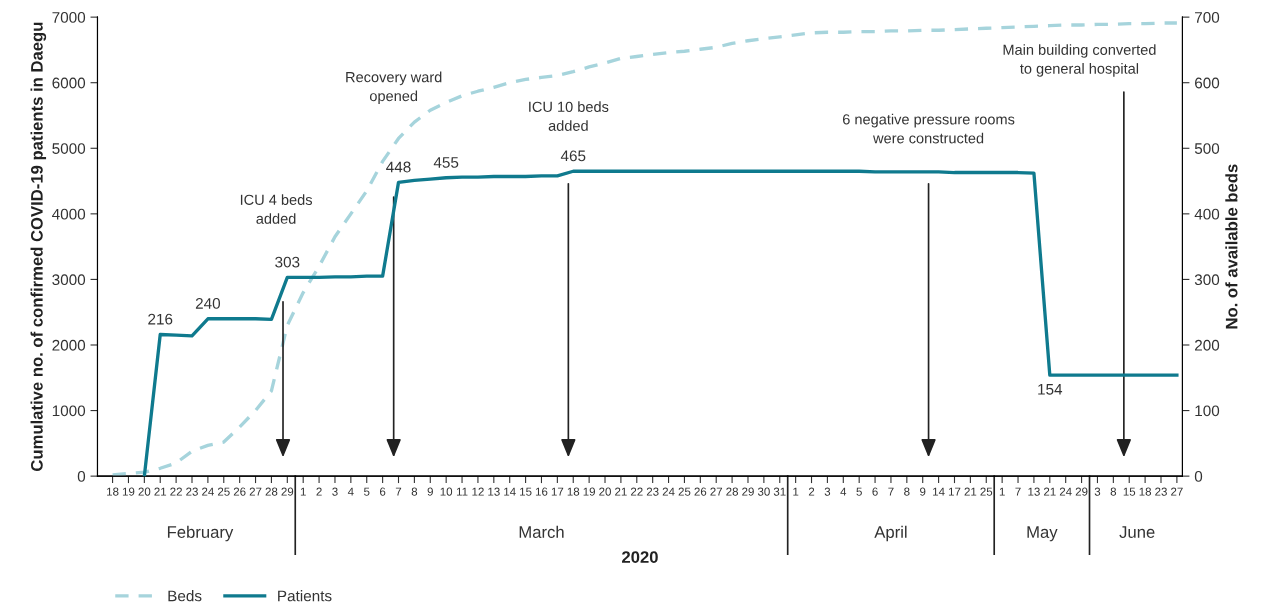 The image size is (1266, 612). Describe the element at coordinates (200, 533) in the screenshot. I see `text: February` at that location.